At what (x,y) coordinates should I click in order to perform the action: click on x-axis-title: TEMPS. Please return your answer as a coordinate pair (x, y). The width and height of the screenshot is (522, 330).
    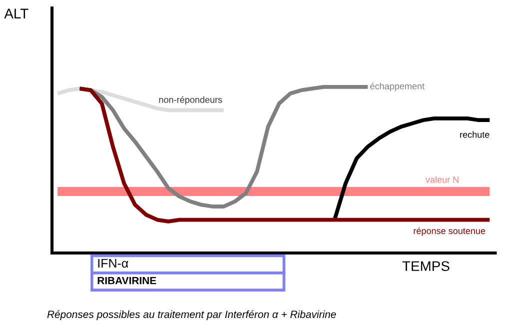
    Looking at the image, I should click on (426, 266).